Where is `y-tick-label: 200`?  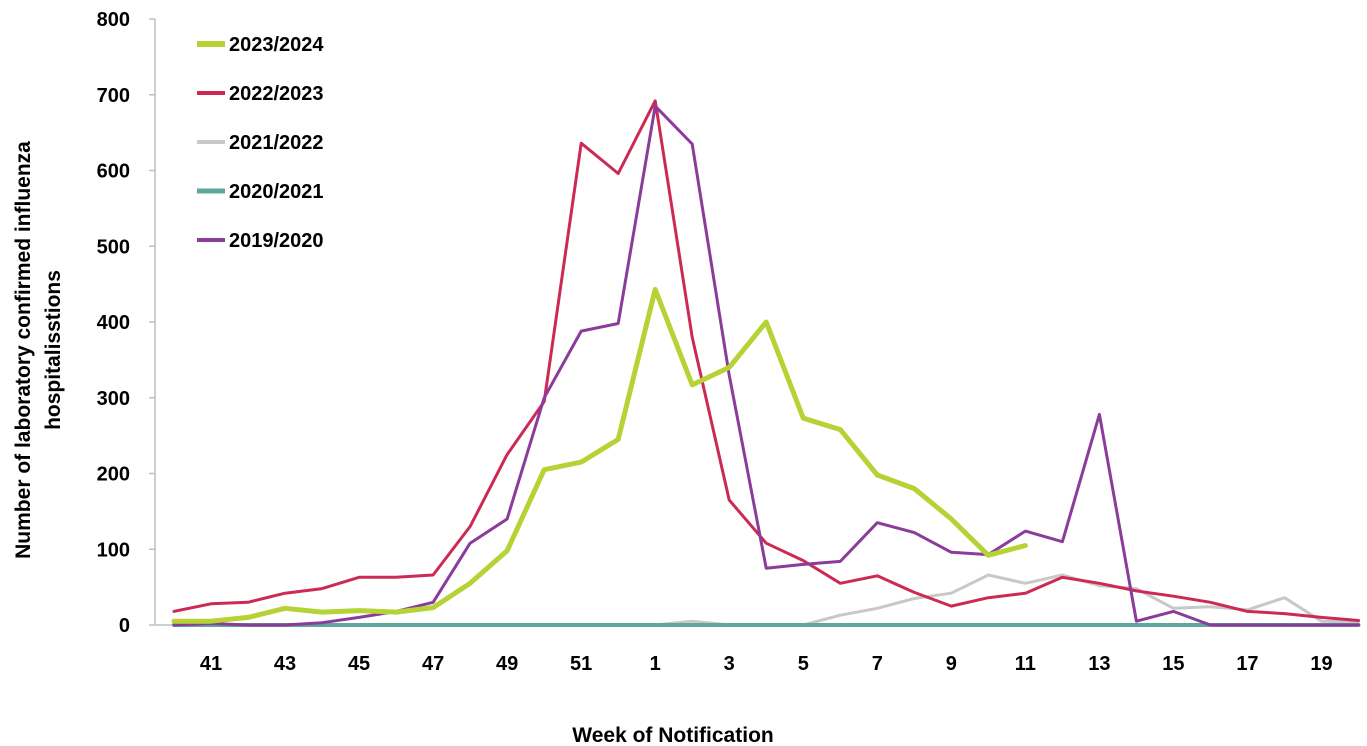
y-tick-label: 200 is located at coordinates (113, 475).